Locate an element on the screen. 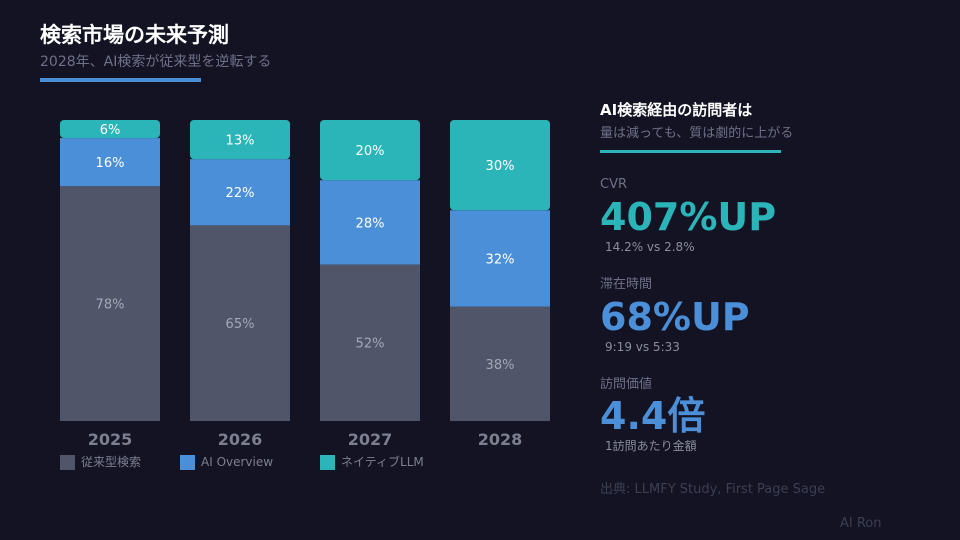  kpi-value-note: 1訪問あたり金額 is located at coordinates (651, 446).